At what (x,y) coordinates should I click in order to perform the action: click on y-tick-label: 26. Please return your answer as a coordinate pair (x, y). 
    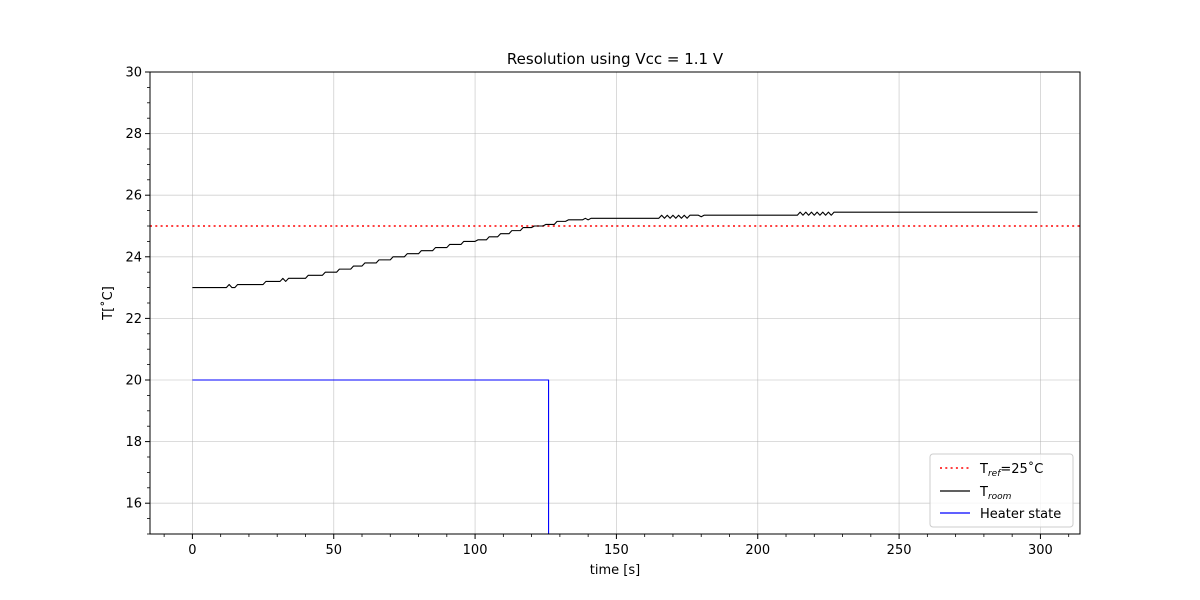
    Looking at the image, I should click on (133, 196).